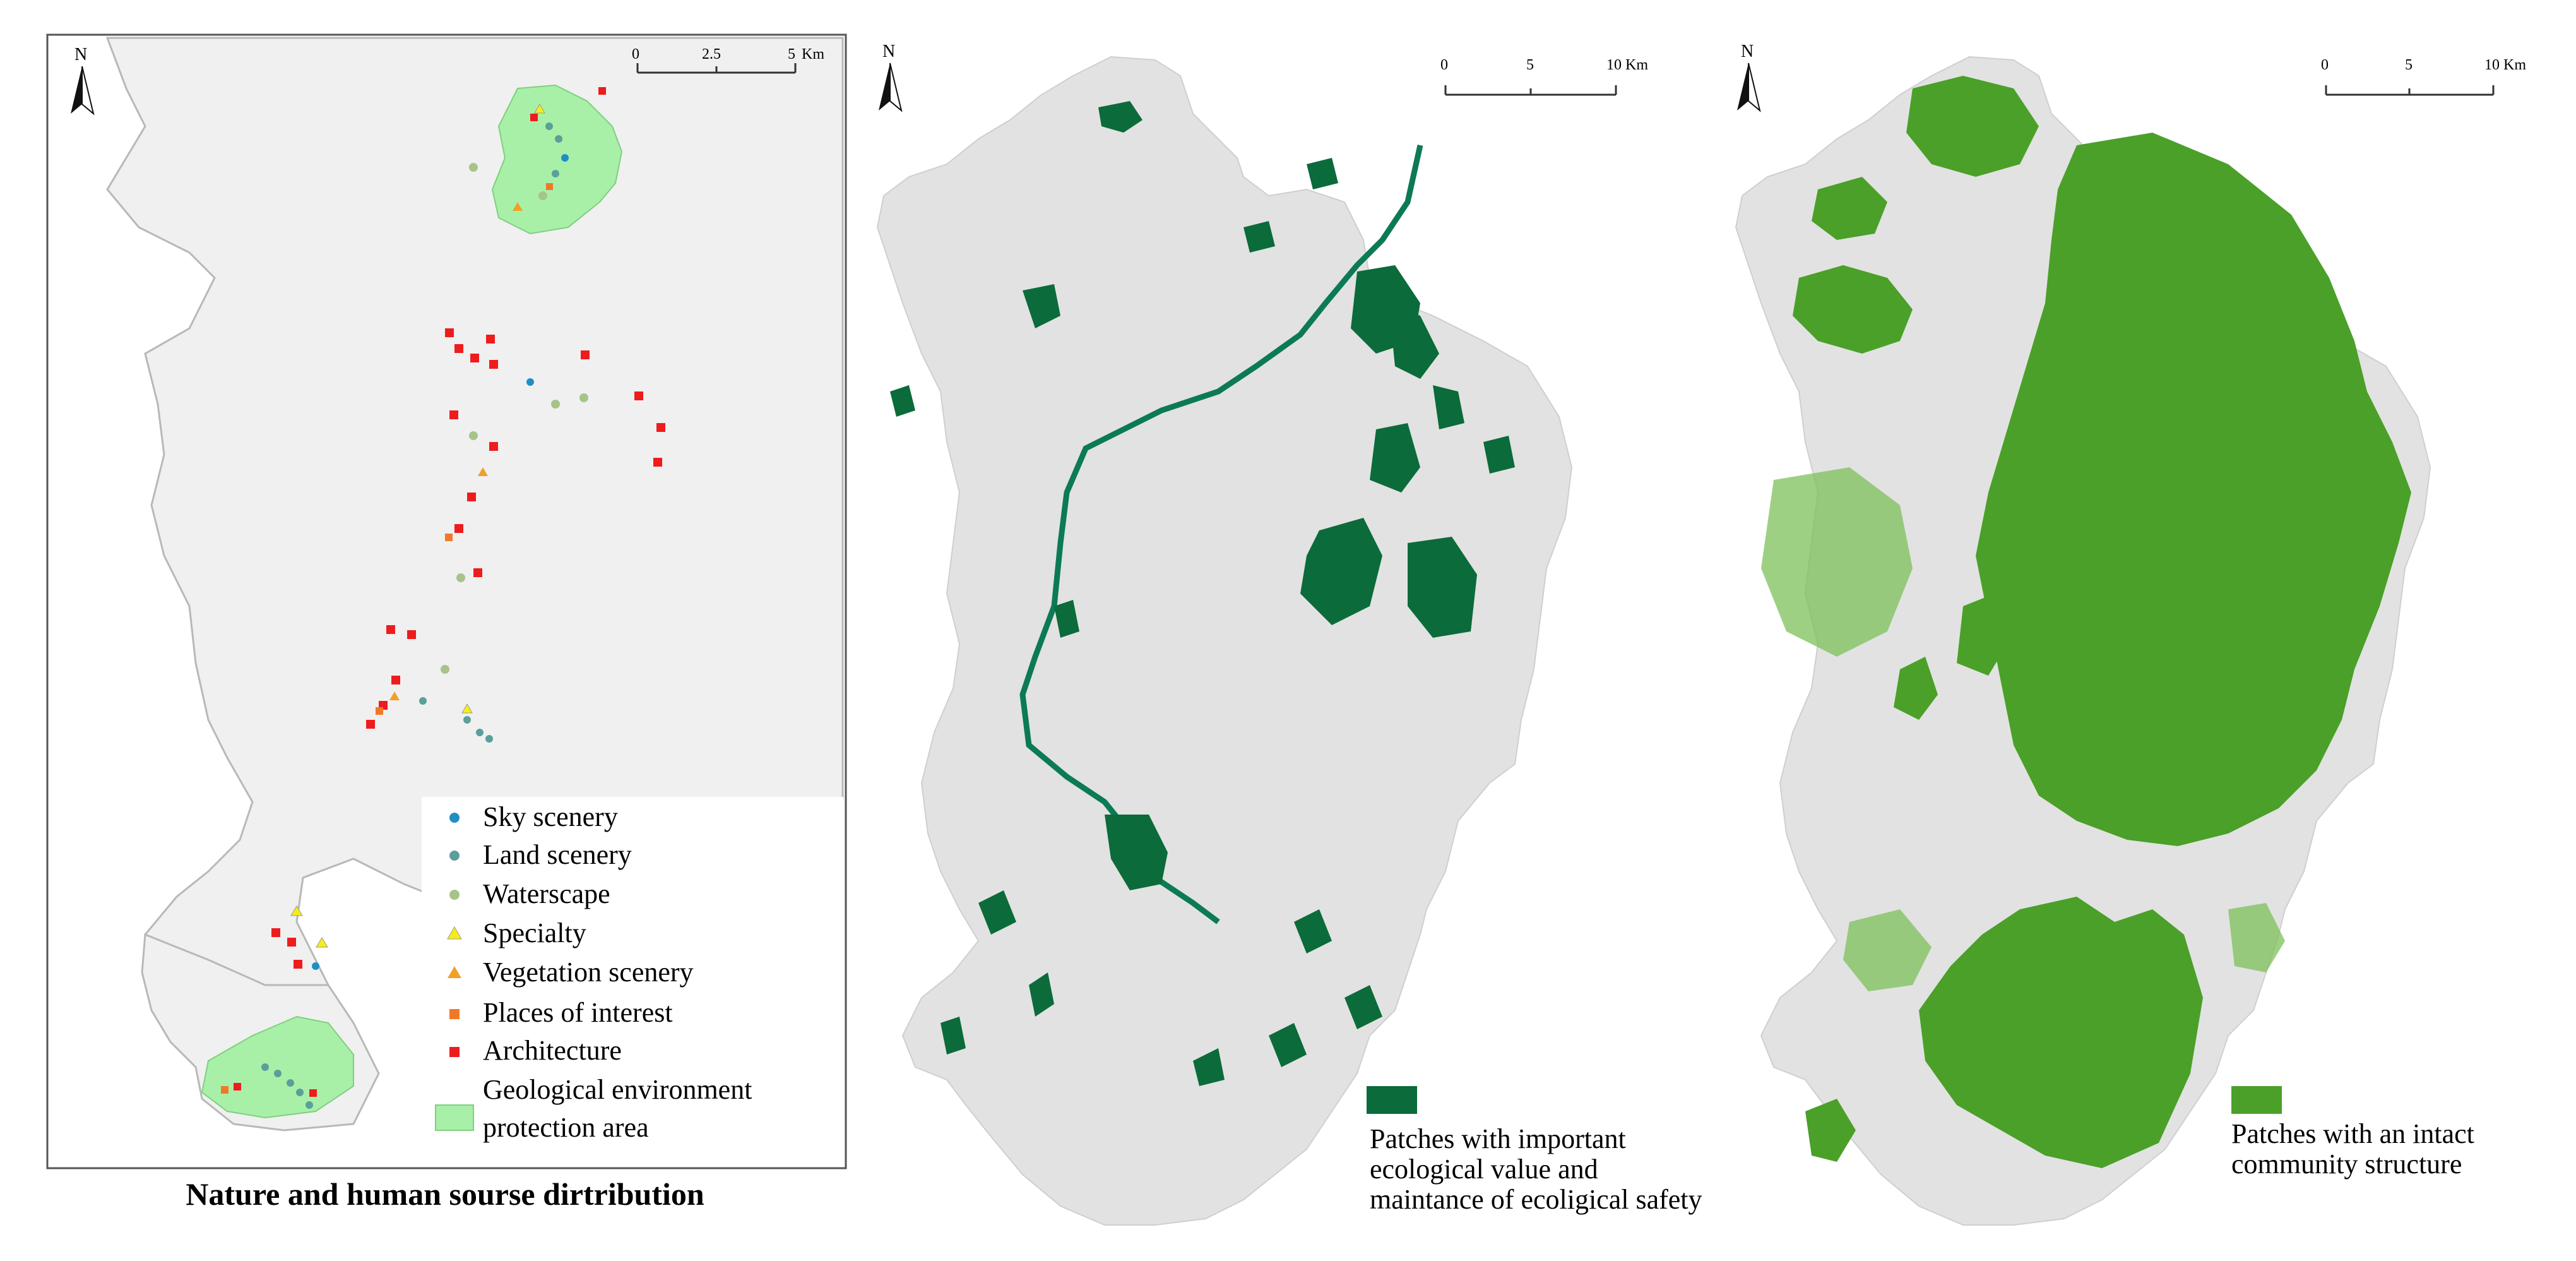 This screenshot has width=2576, height=1261. Describe the element at coordinates (557, 854) in the screenshot. I see `legend-label-land: Land scenery` at that location.